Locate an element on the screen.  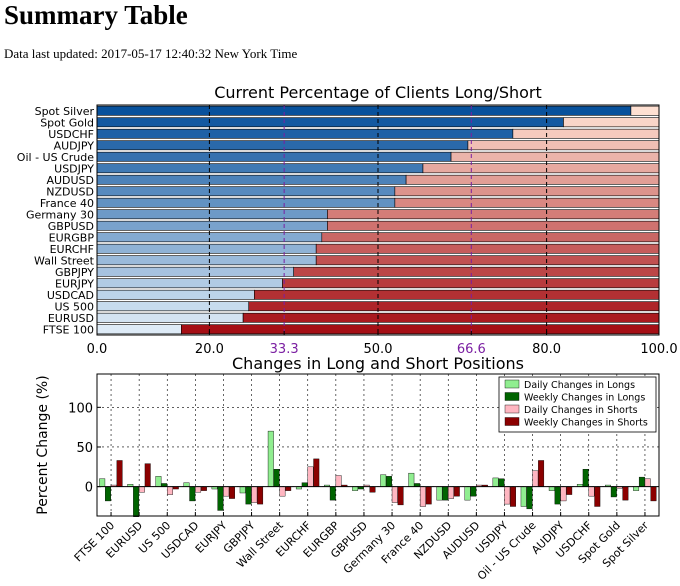
weekly-changes-in-shorts-bar-spot-silver is located at coordinates (653, 494).